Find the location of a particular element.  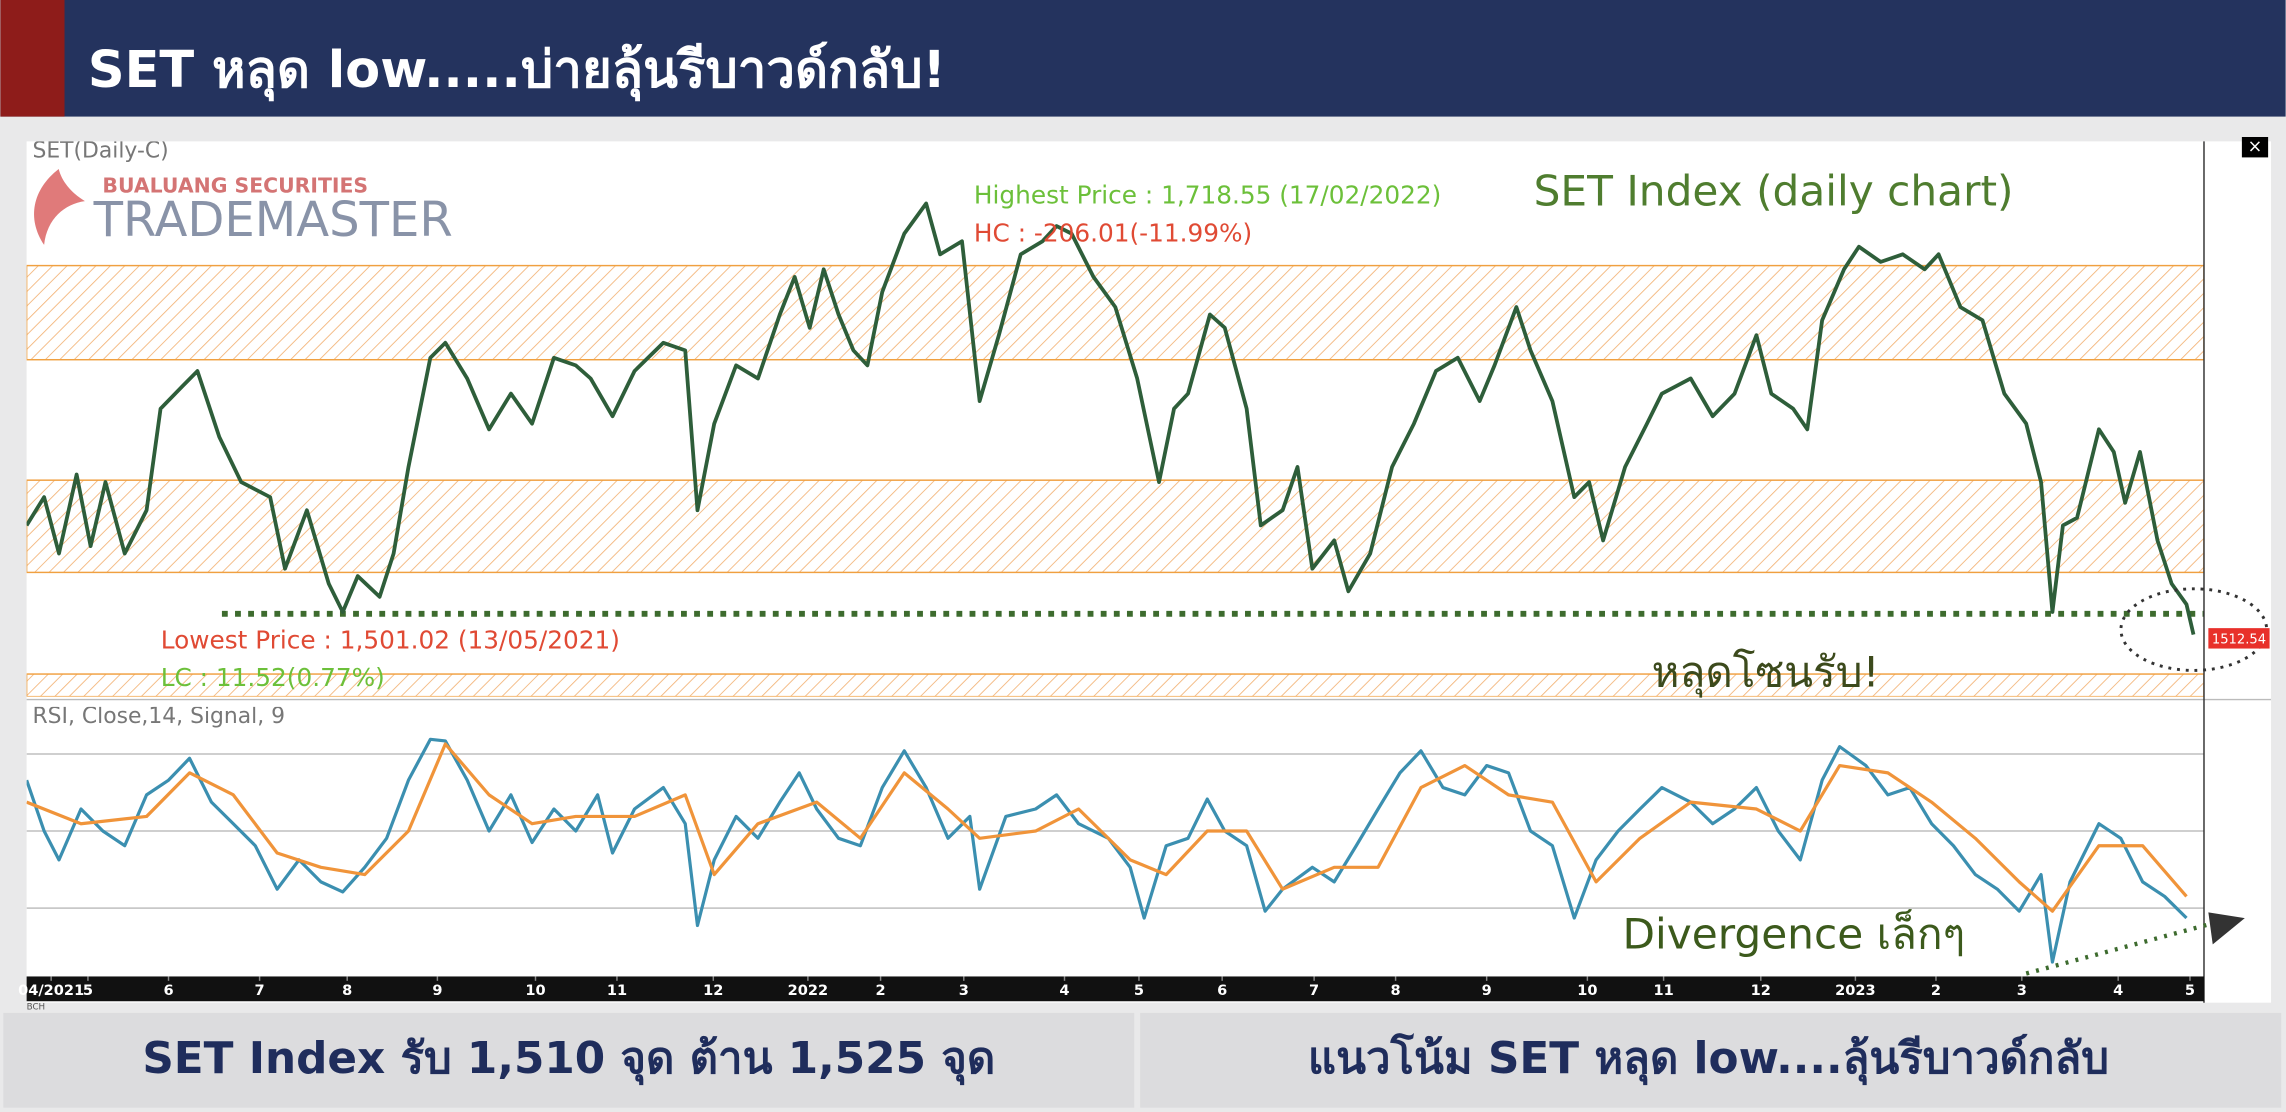

footer-right: แนวโน้ม SET หลุด low....ลุ้นรีบาวด์กลับ is located at coordinates (1708, 1059).